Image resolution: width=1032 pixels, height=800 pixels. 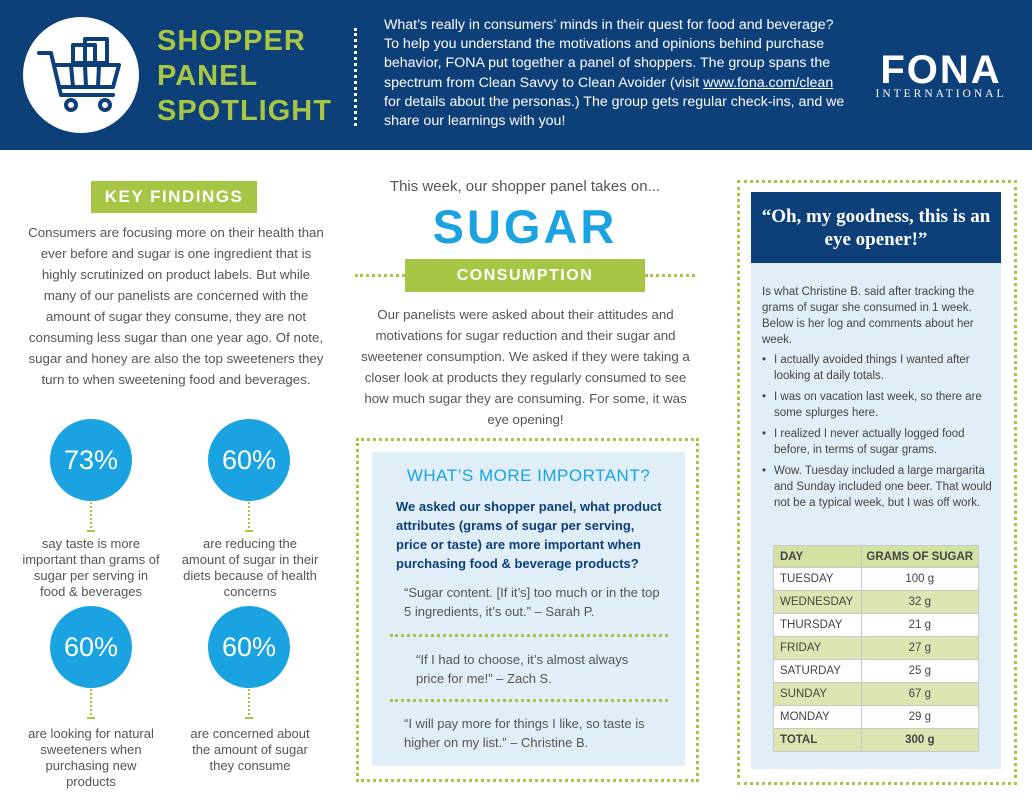 I want to click on important-frame, so click(x=527, y=610).